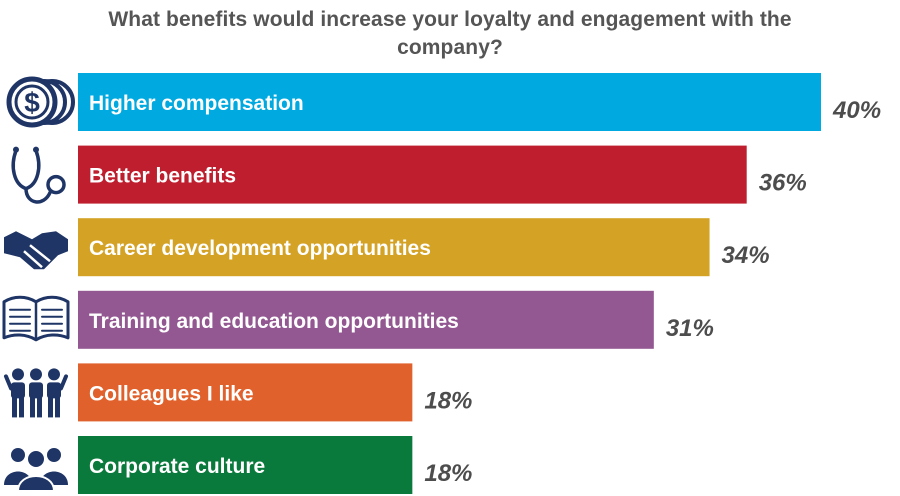  I want to click on stethoscope-icon, so click(38, 175).